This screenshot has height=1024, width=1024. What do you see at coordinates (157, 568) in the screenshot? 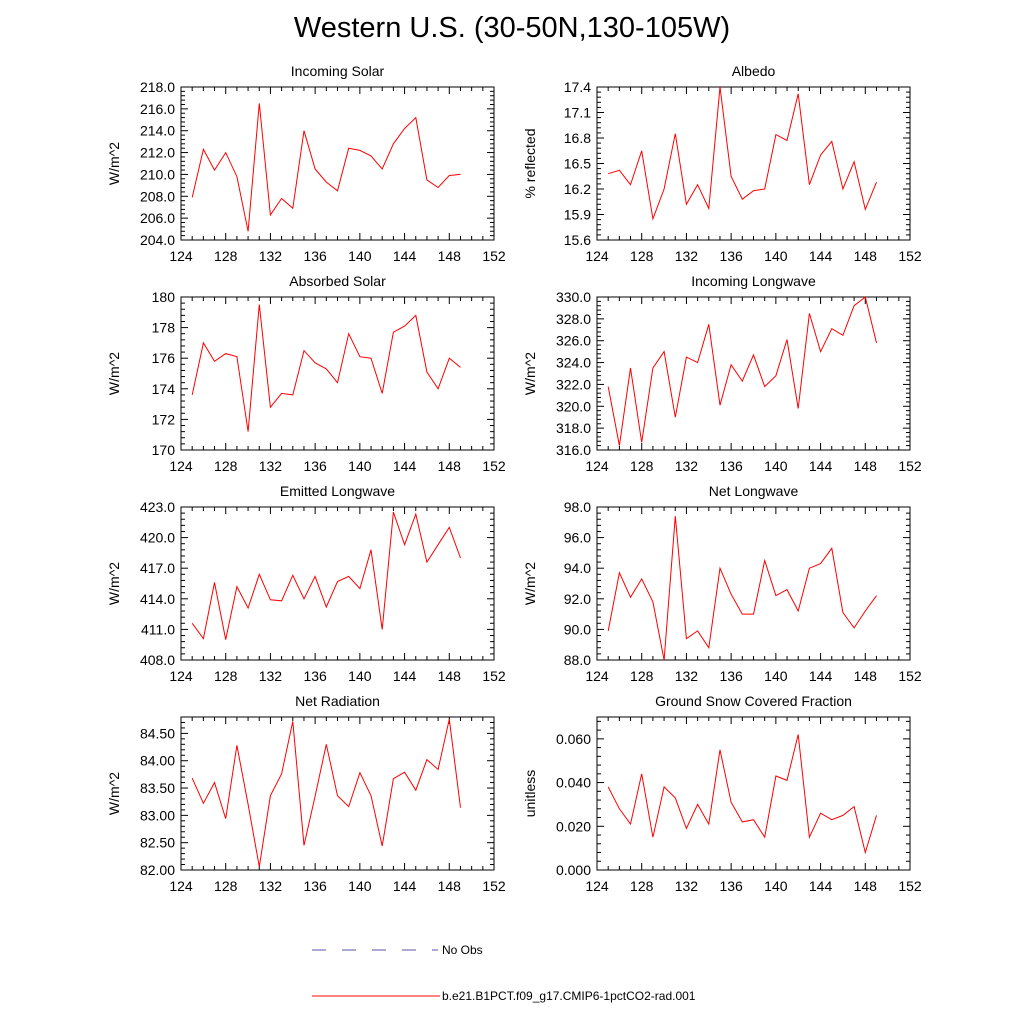
I see `y-tick-label: 417.0` at bounding box center [157, 568].